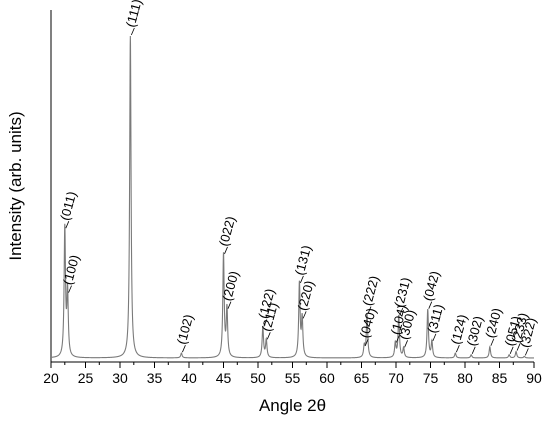 Image resolution: width=550 pixels, height=428 pixels. I want to click on x-tick-label: 55, so click(293, 378).